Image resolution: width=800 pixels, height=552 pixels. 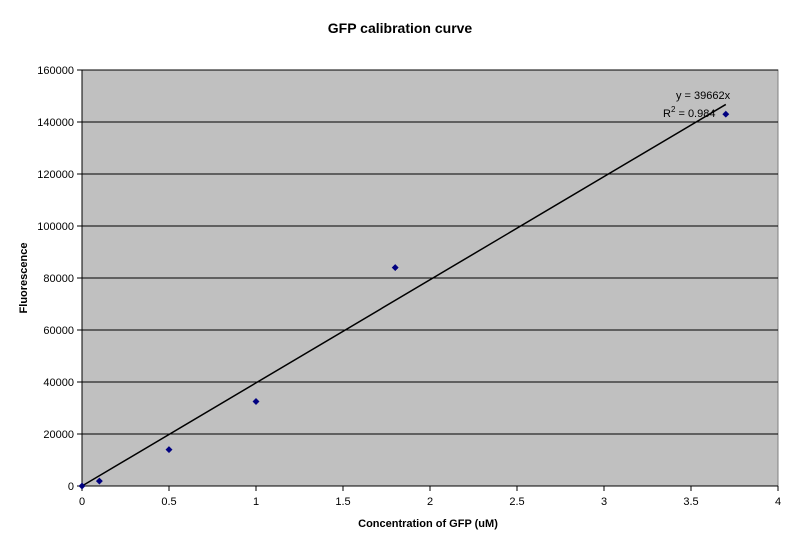 What do you see at coordinates (82, 502) in the screenshot?
I see `x-tick-label: 0` at bounding box center [82, 502].